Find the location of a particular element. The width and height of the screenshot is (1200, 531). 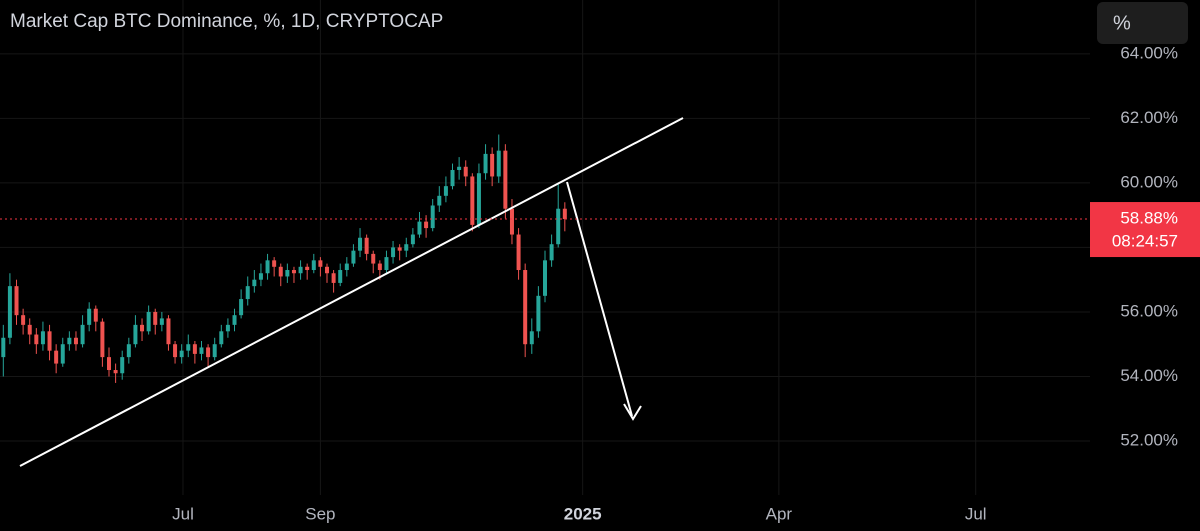

x-tick-label: Sep is located at coordinates (320, 513).